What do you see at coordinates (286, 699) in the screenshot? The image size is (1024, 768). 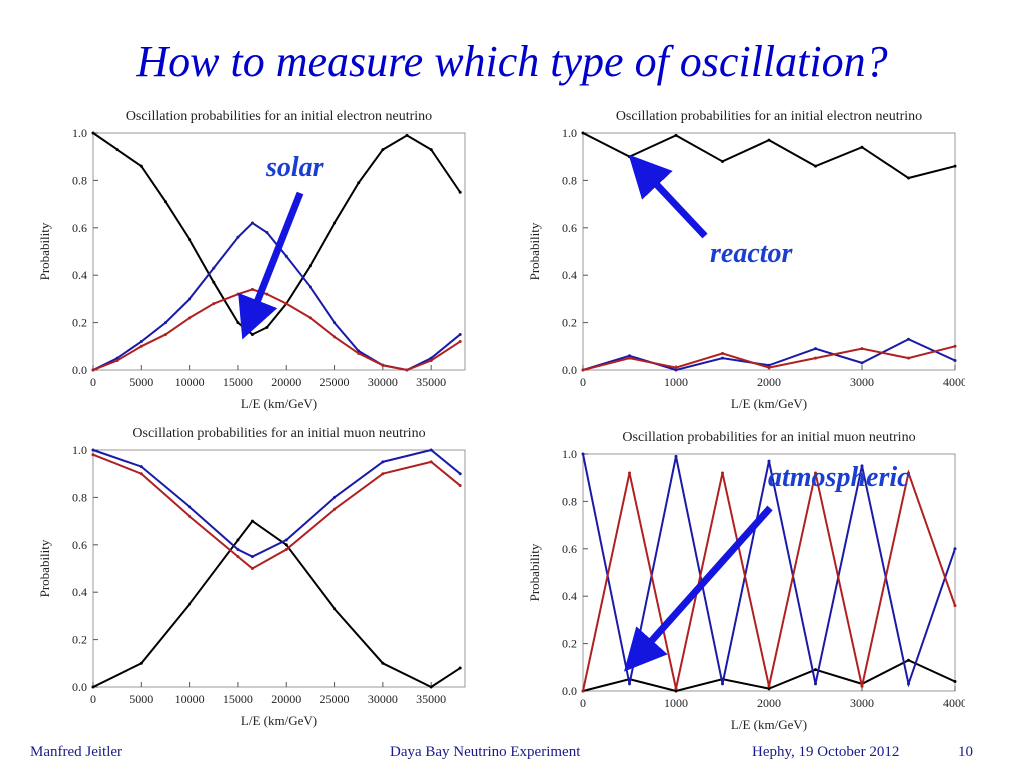 I see `x-tick-label: 20000` at bounding box center [286, 699].